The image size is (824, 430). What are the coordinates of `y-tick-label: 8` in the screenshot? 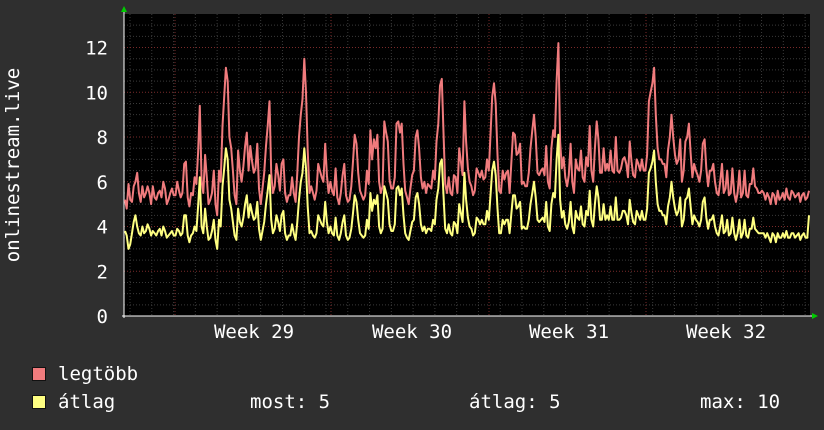 It's located at (102, 138).